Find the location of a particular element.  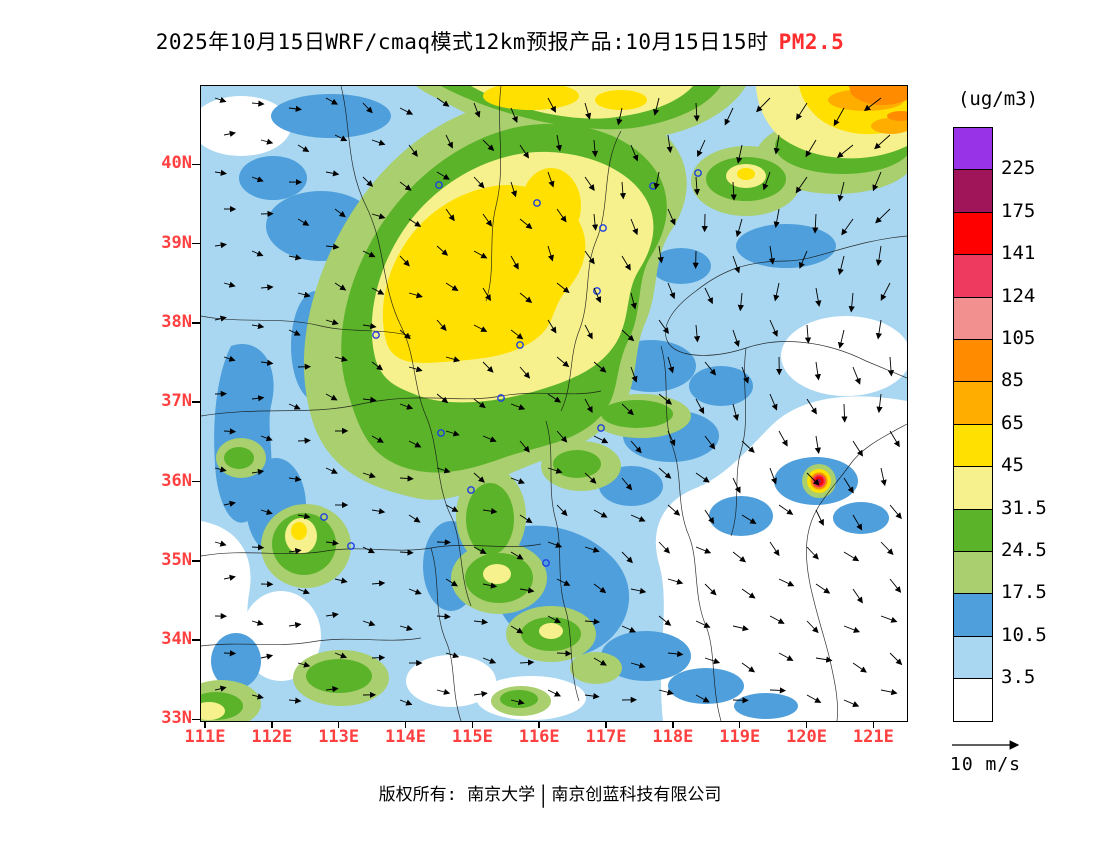

colorbar-bar is located at coordinates (973, 425).